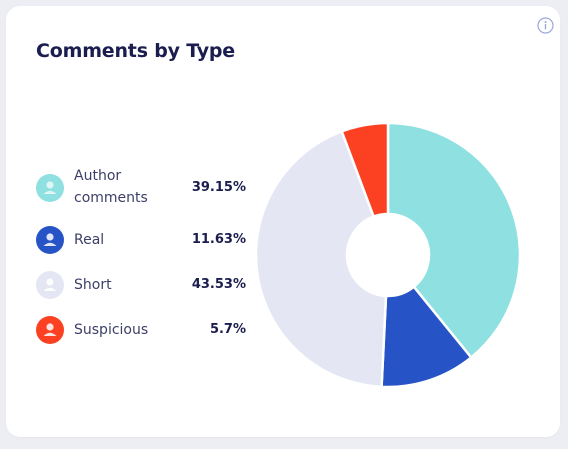 This screenshot has width=568, height=449. What do you see at coordinates (454, 240) in the screenshot?
I see `donut-slice-author-comments` at bounding box center [454, 240].